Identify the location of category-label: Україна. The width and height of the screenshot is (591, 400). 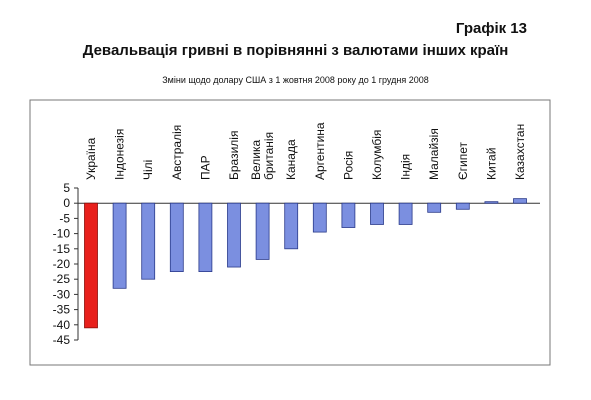
(91, 158).